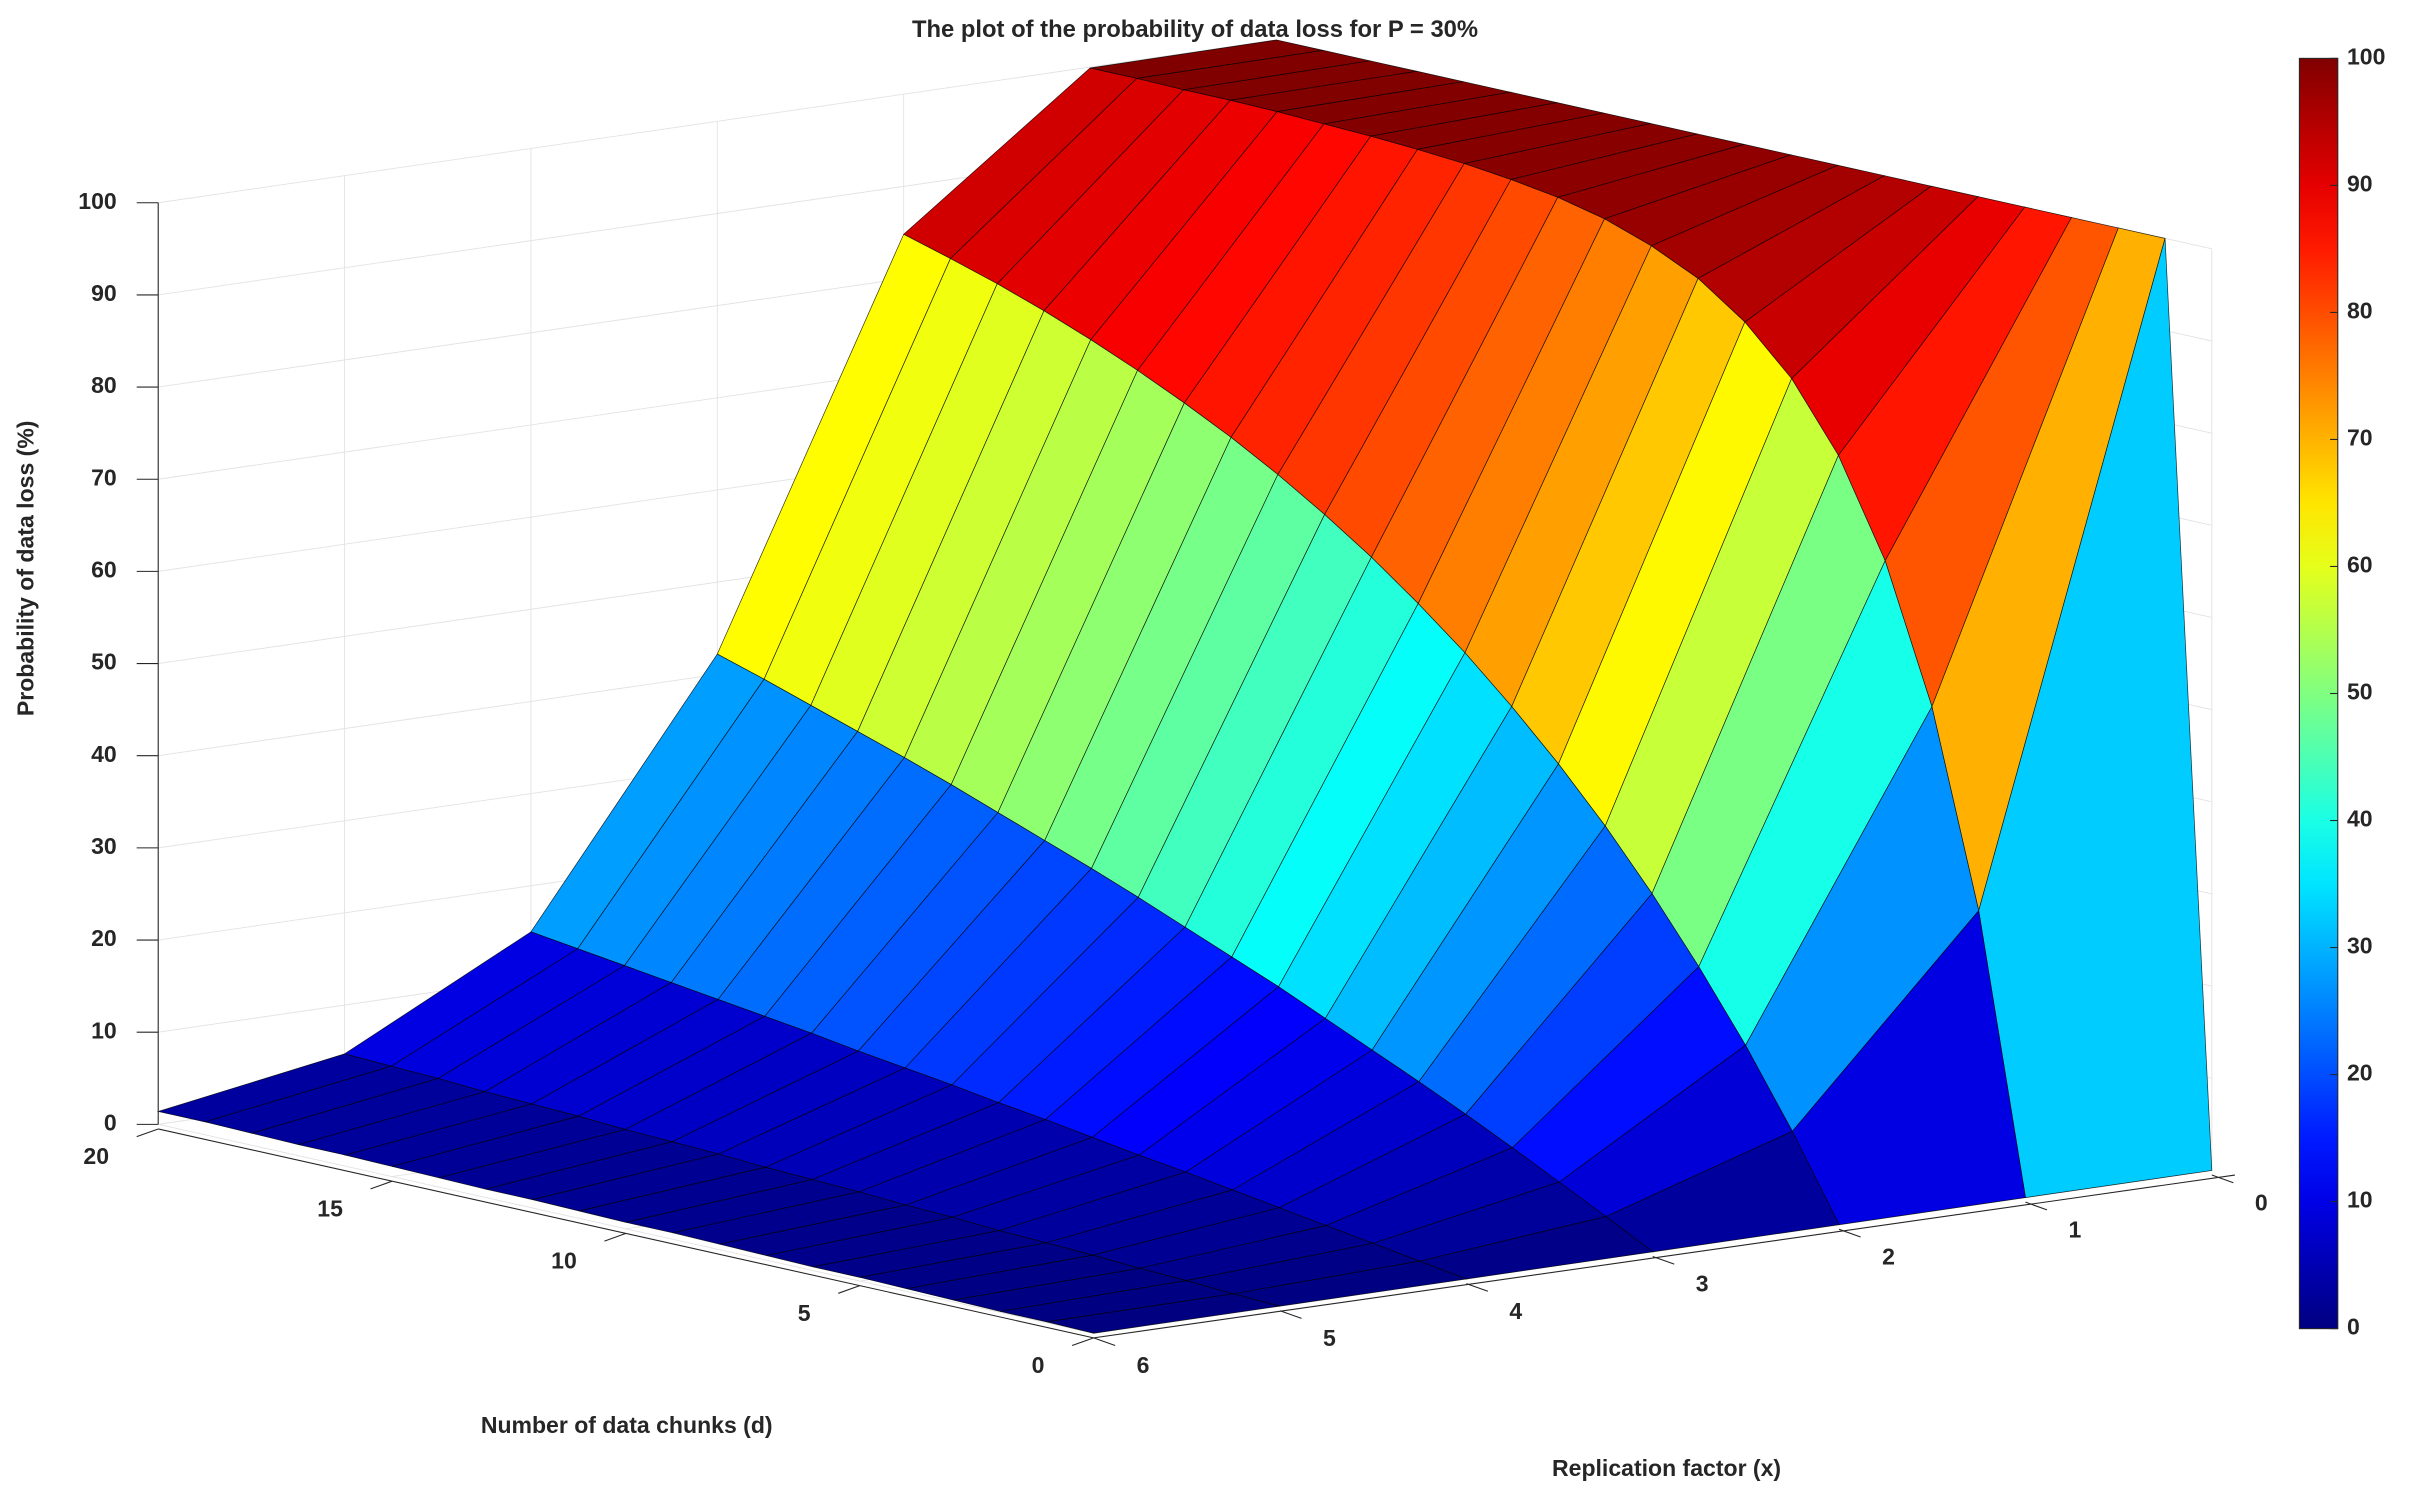 The height and width of the screenshot is (1506, 2409). What do you see at coordinates (2360, 1073) in the screenshot?
I see `colorbar-tick-label: 20` at bounding box center [2360, 1073].